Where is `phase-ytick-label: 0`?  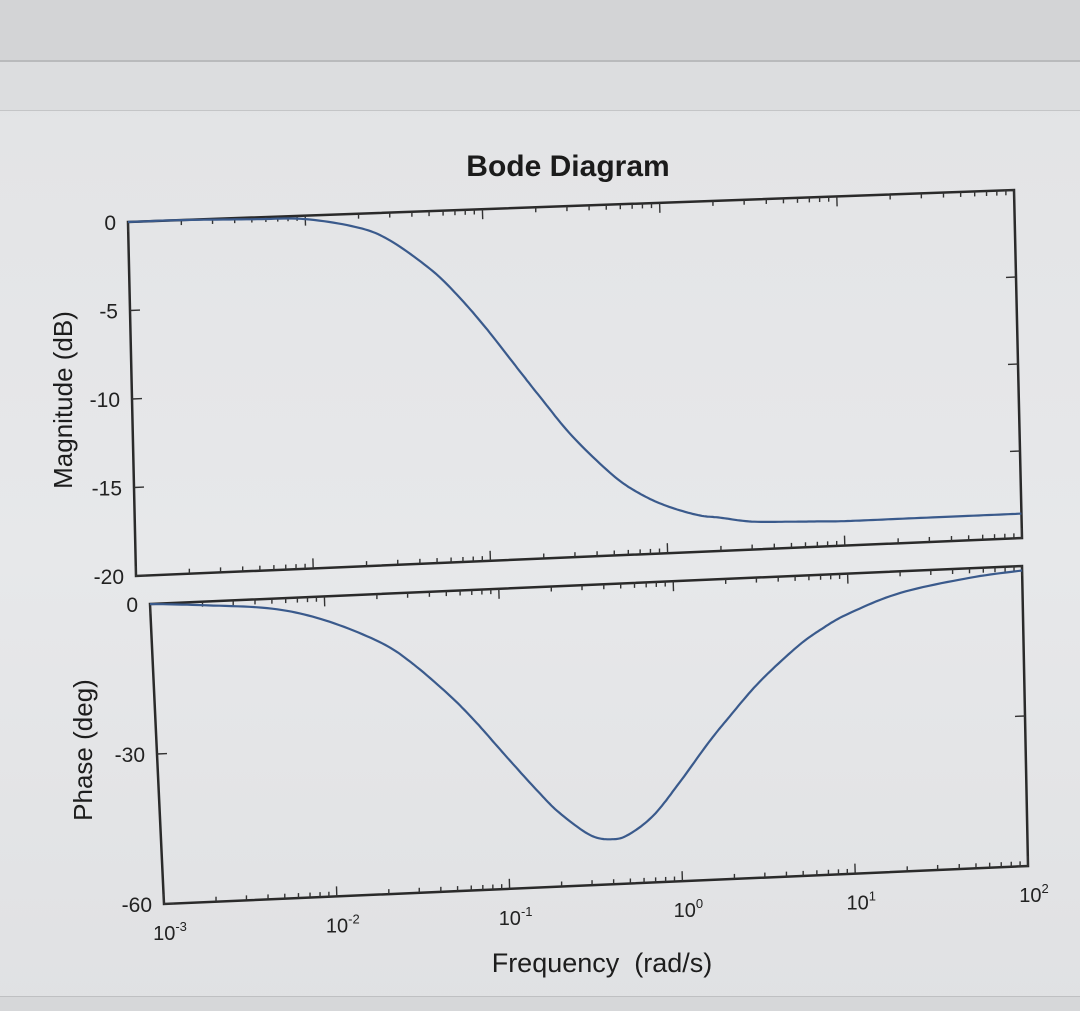
phase-ytick-label: 0 is located at coordinates (132, 605).